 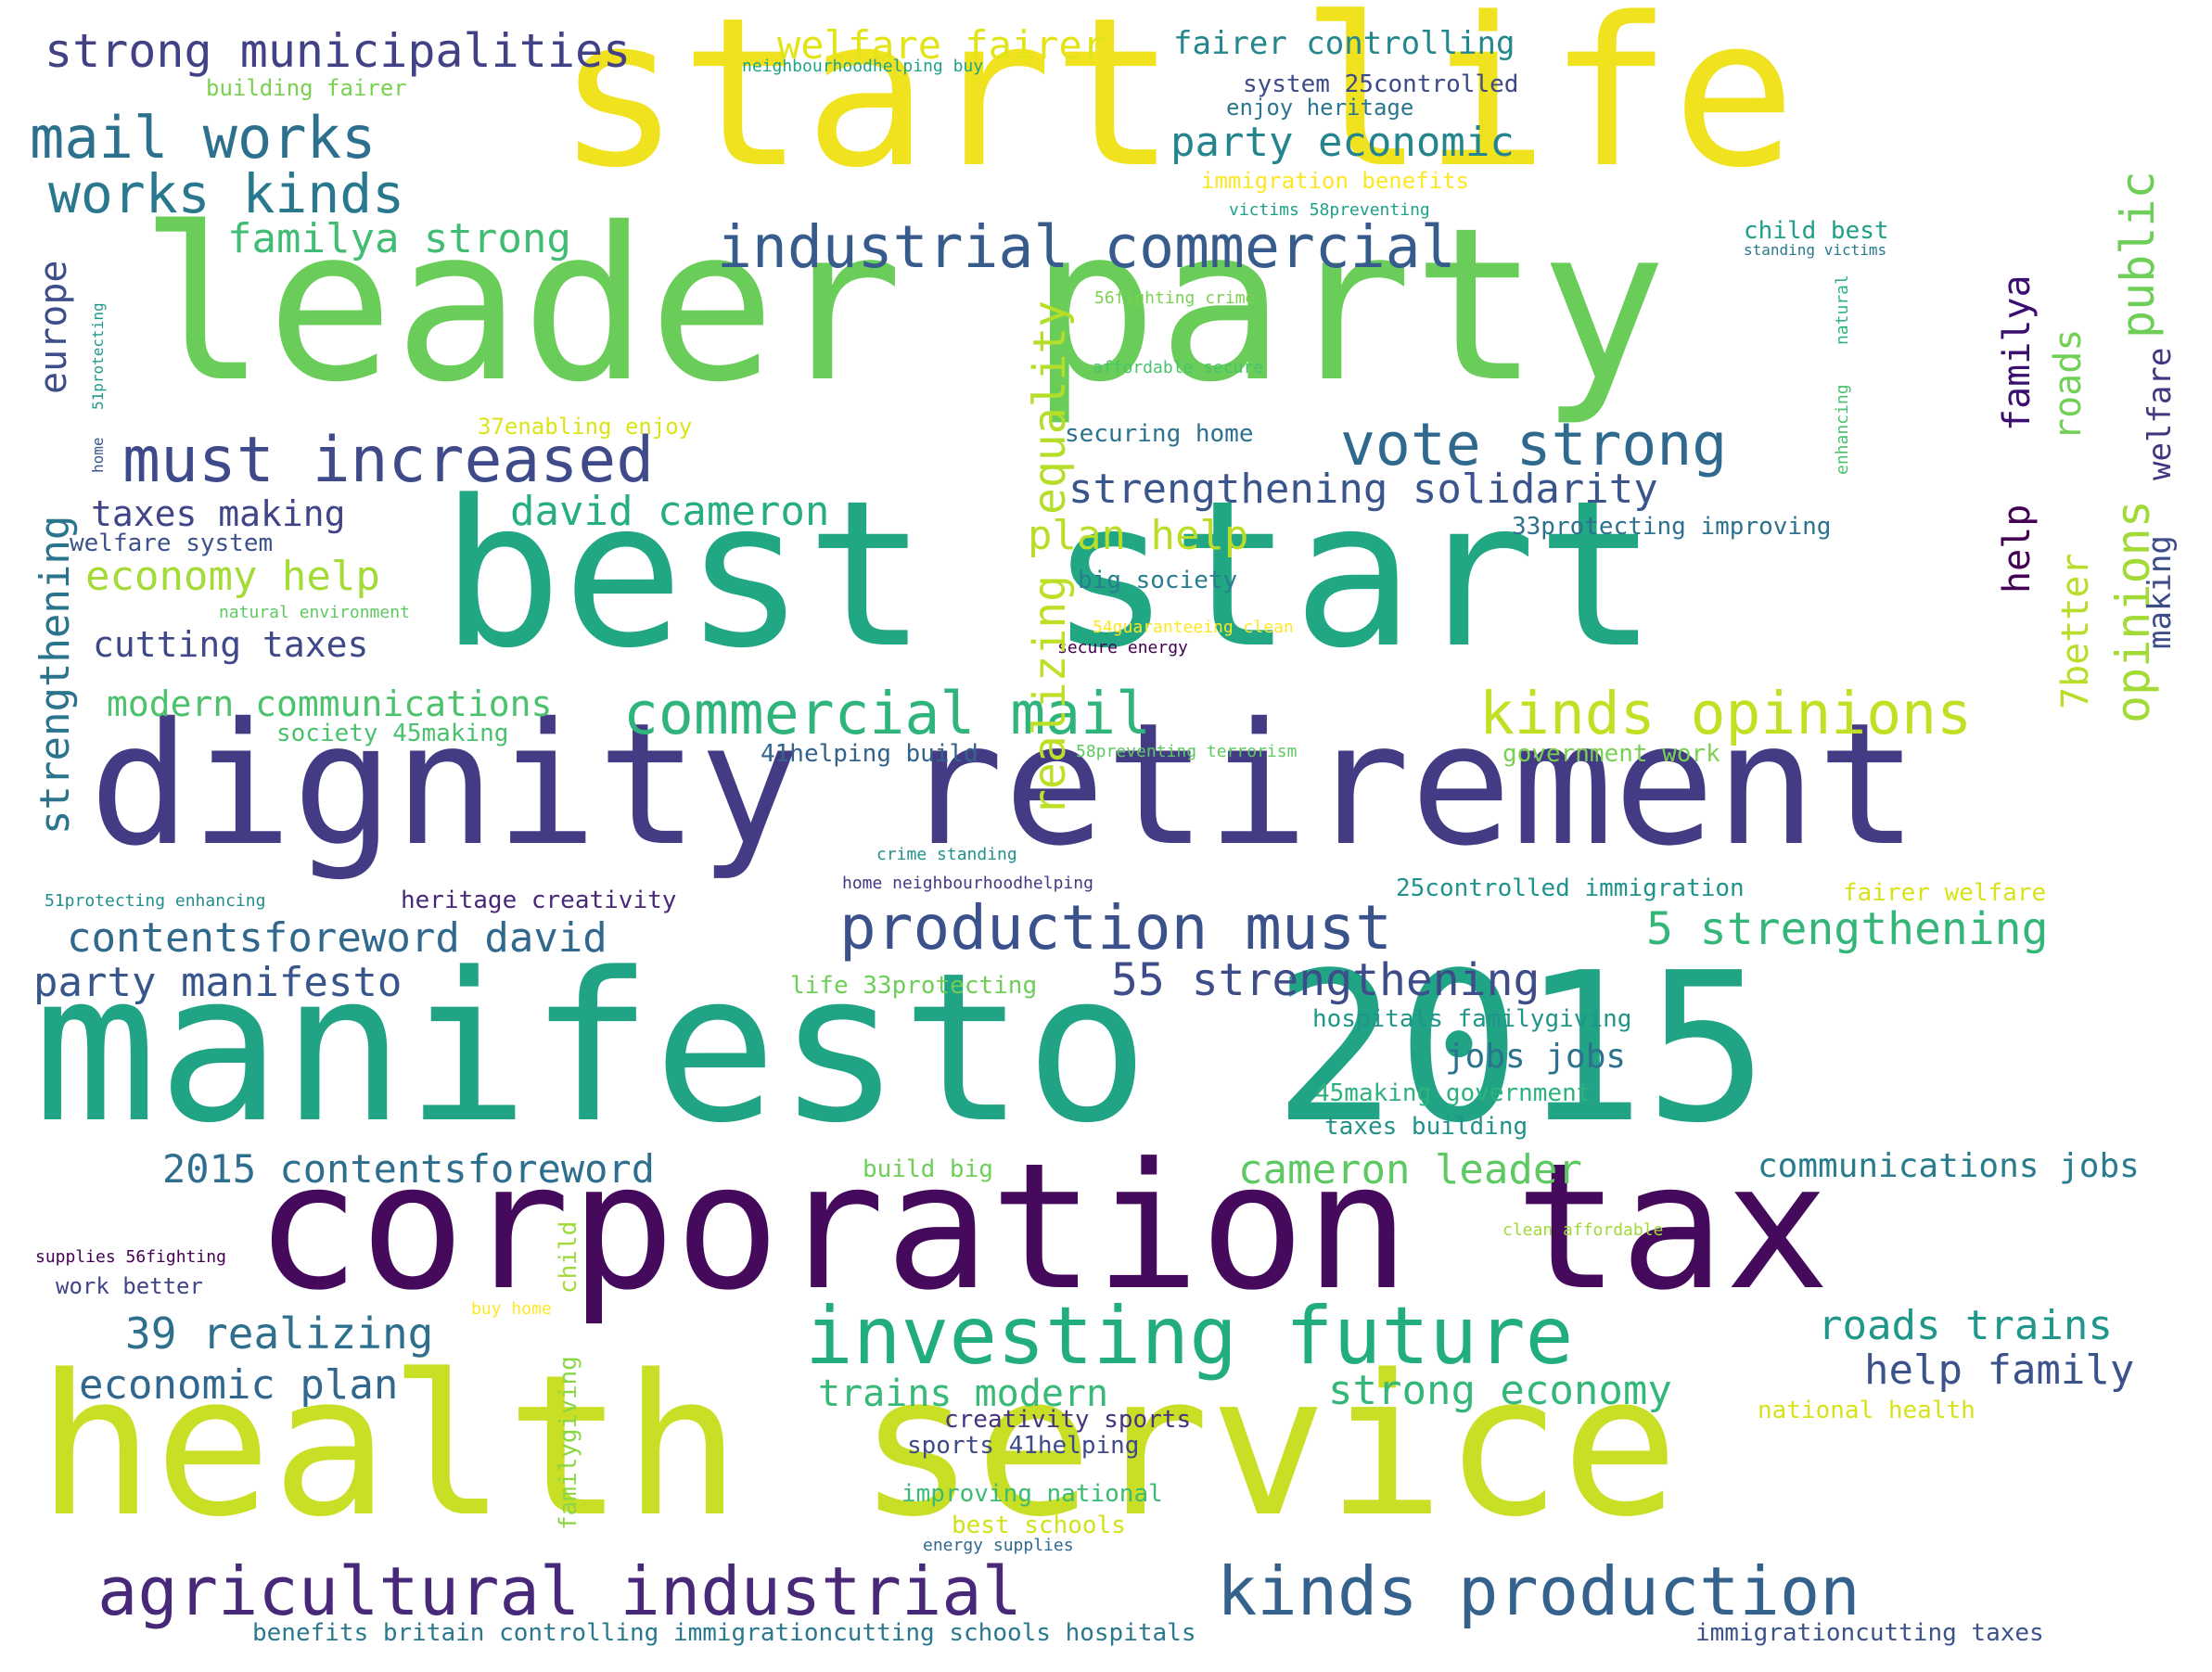 What do you see at coordinates (1320, 108) in the screenshot?
I see `word-enjoy-heritage: enjoy heritage` at bounding box center [1320, 108].